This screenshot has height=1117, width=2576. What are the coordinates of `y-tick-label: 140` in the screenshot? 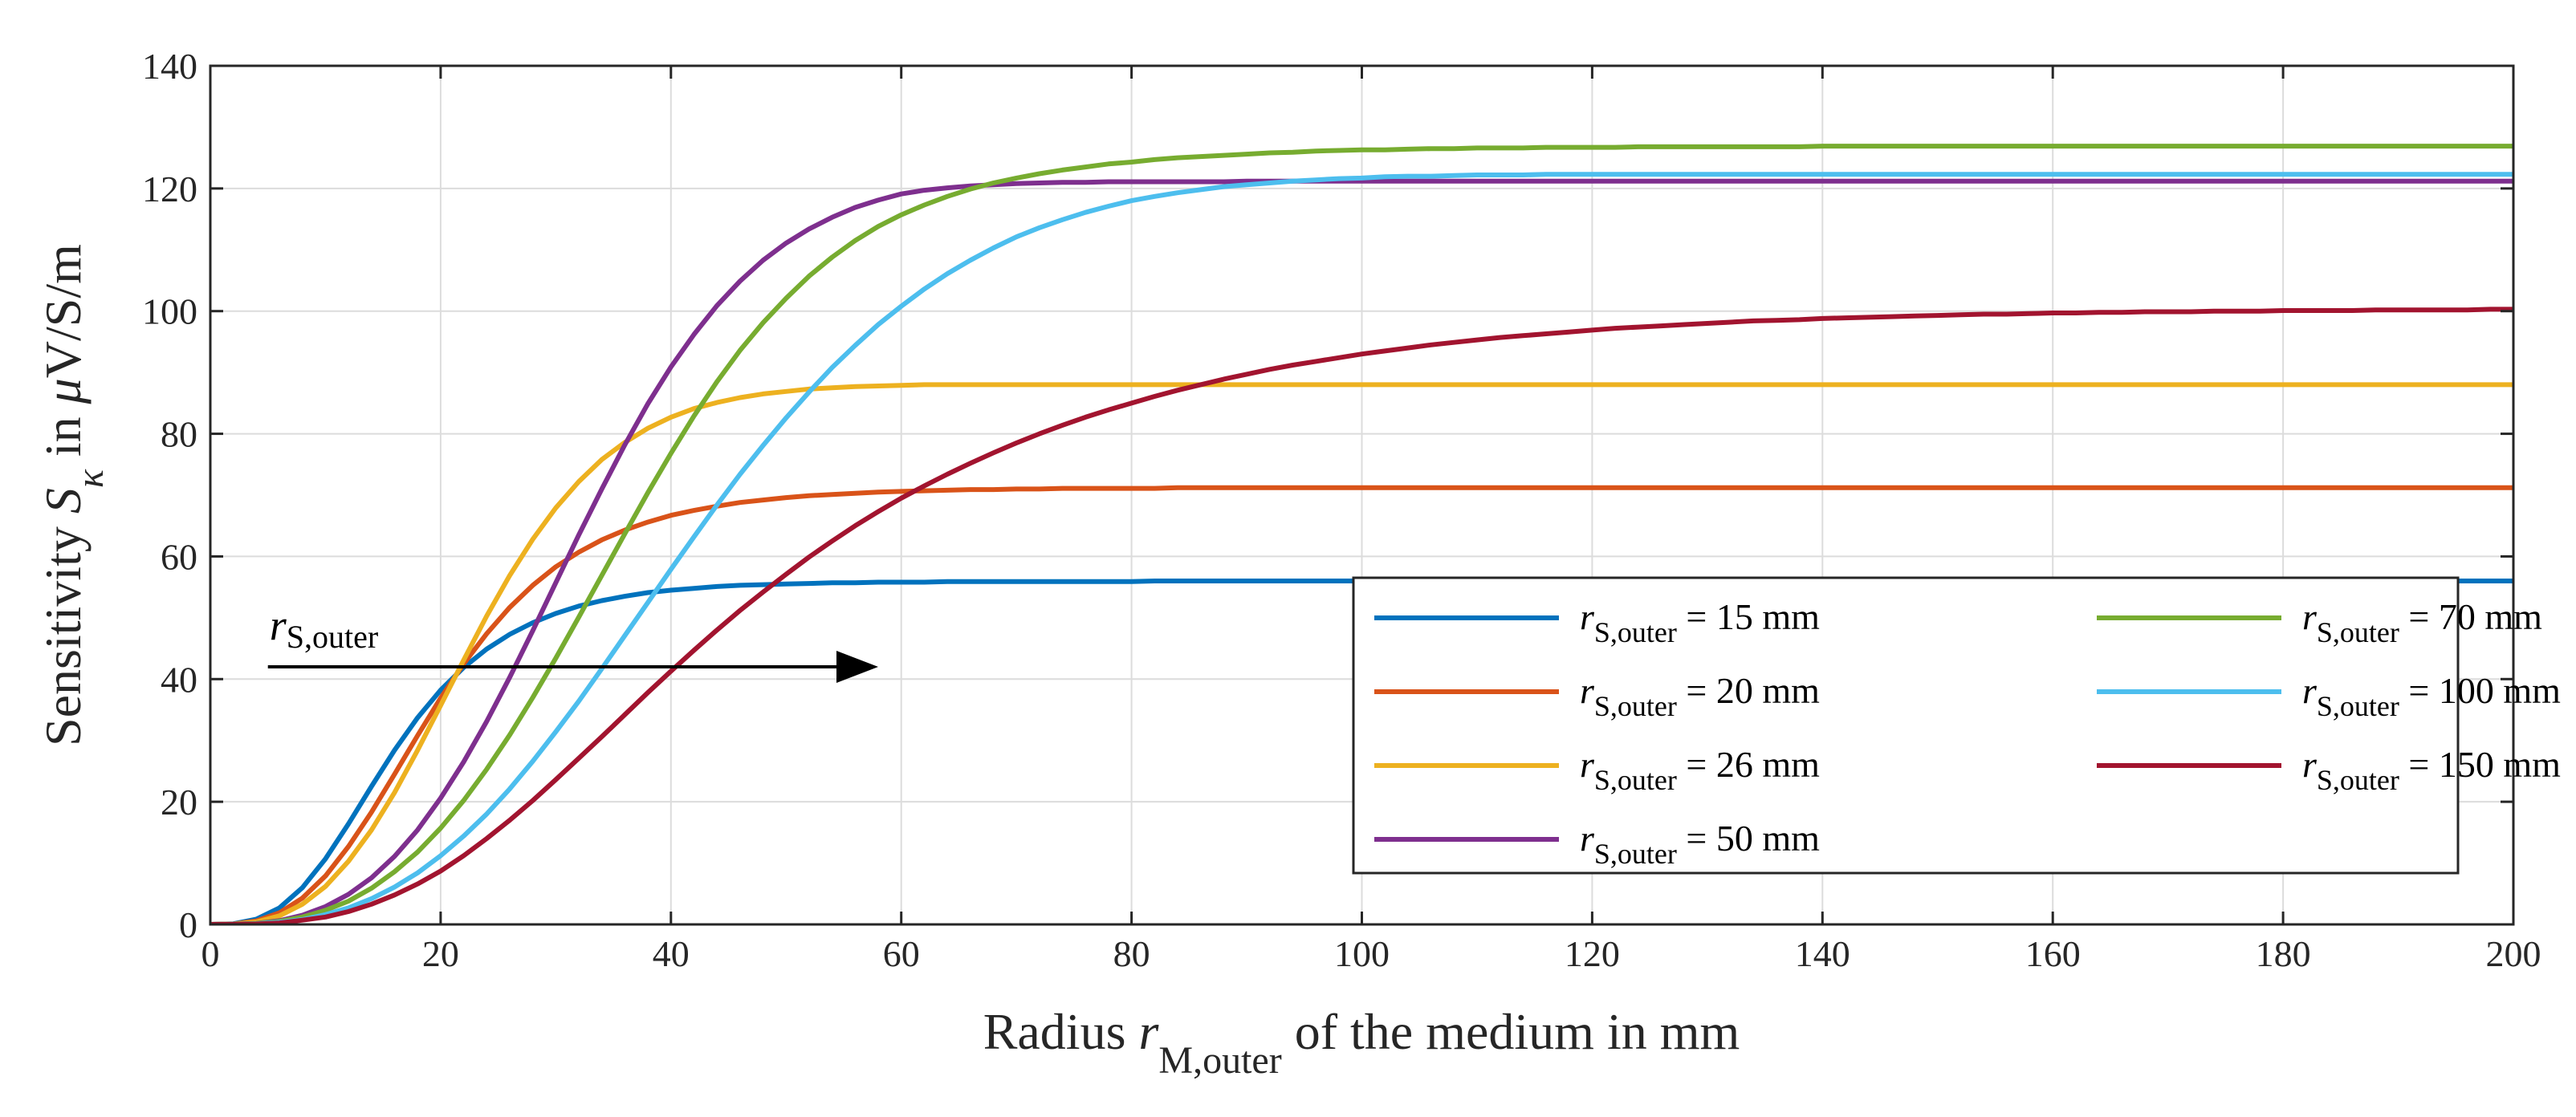 It's located at (169, 66).